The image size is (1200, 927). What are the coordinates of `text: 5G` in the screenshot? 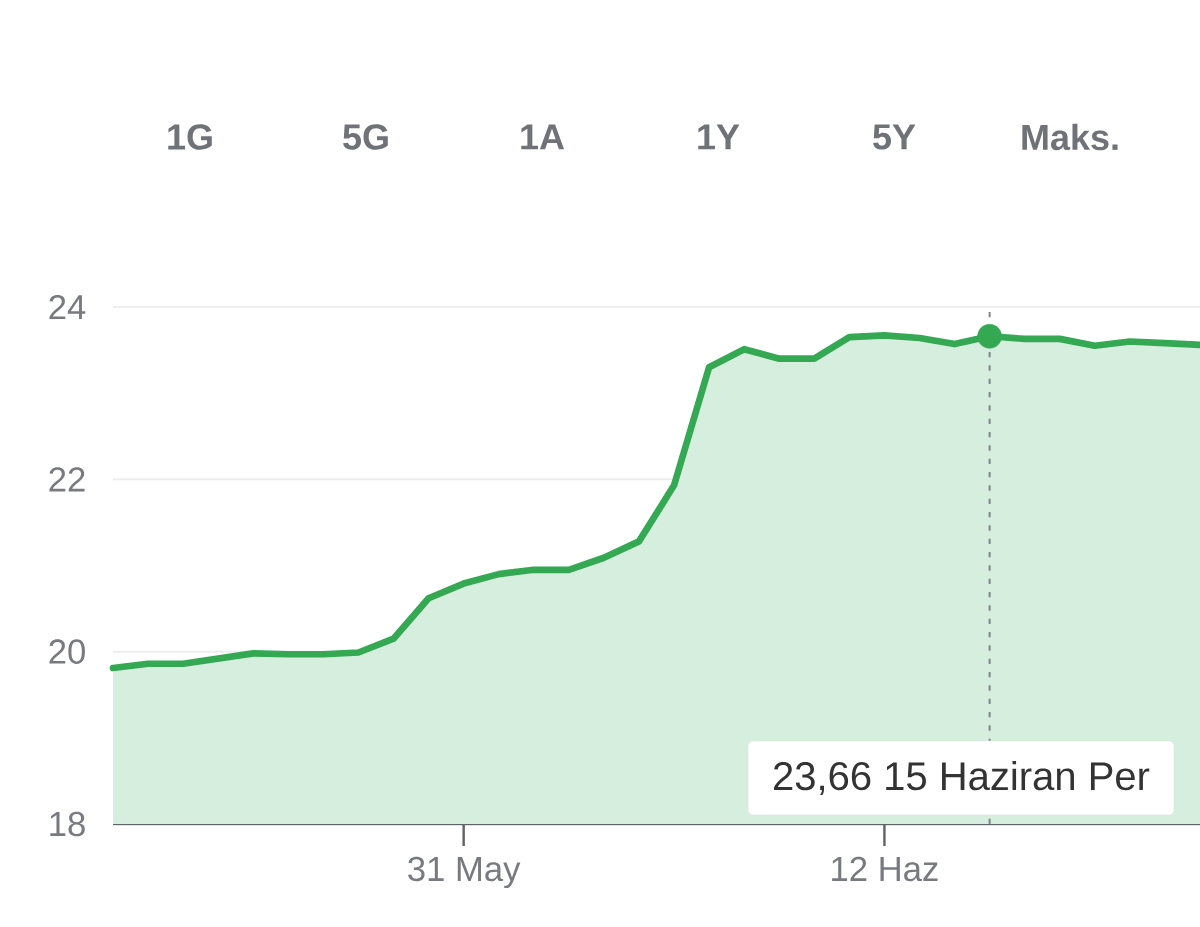 It's located at (365, 137).